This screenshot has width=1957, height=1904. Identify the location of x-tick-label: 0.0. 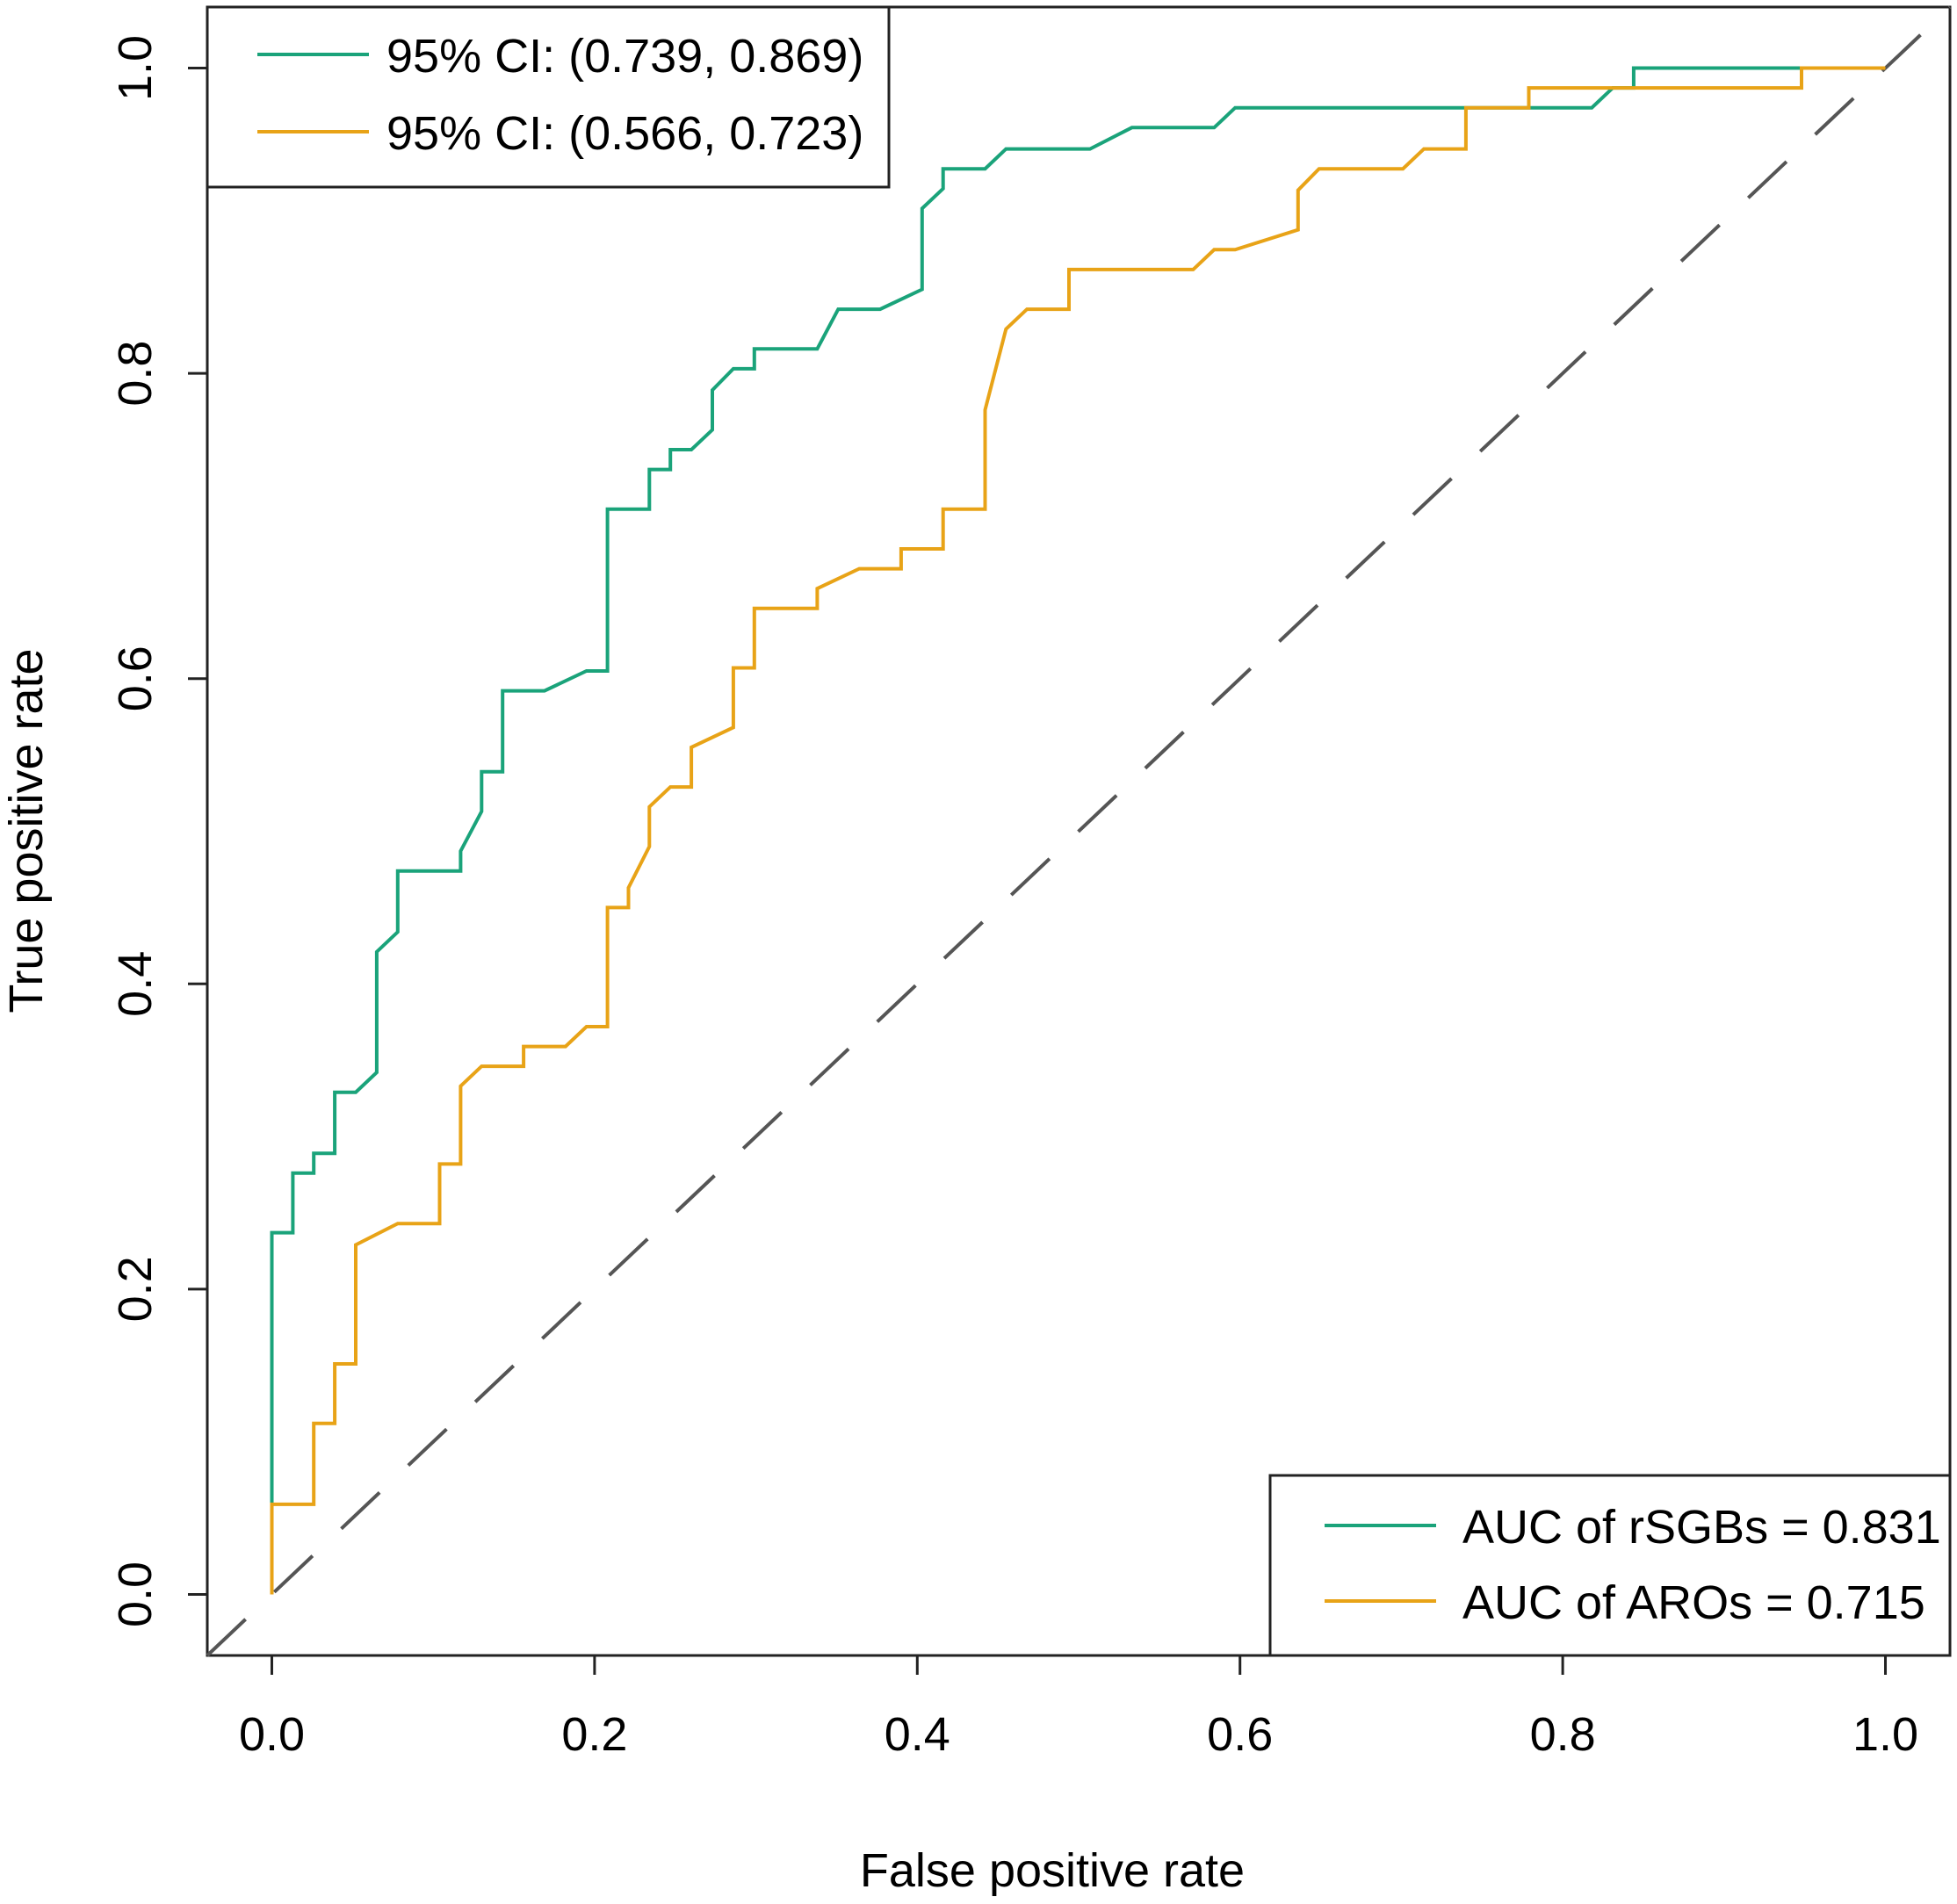
(272, 1734).